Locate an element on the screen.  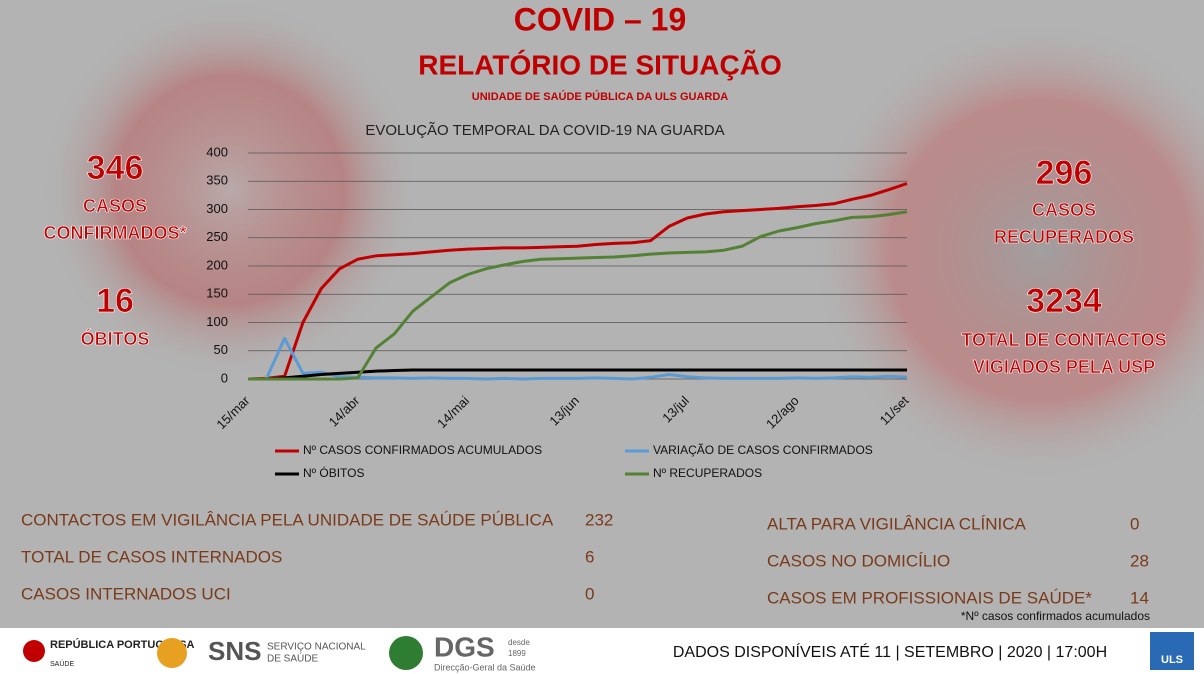
stat-label: CONFIRMADOS* is located at coordinates (115, 233).